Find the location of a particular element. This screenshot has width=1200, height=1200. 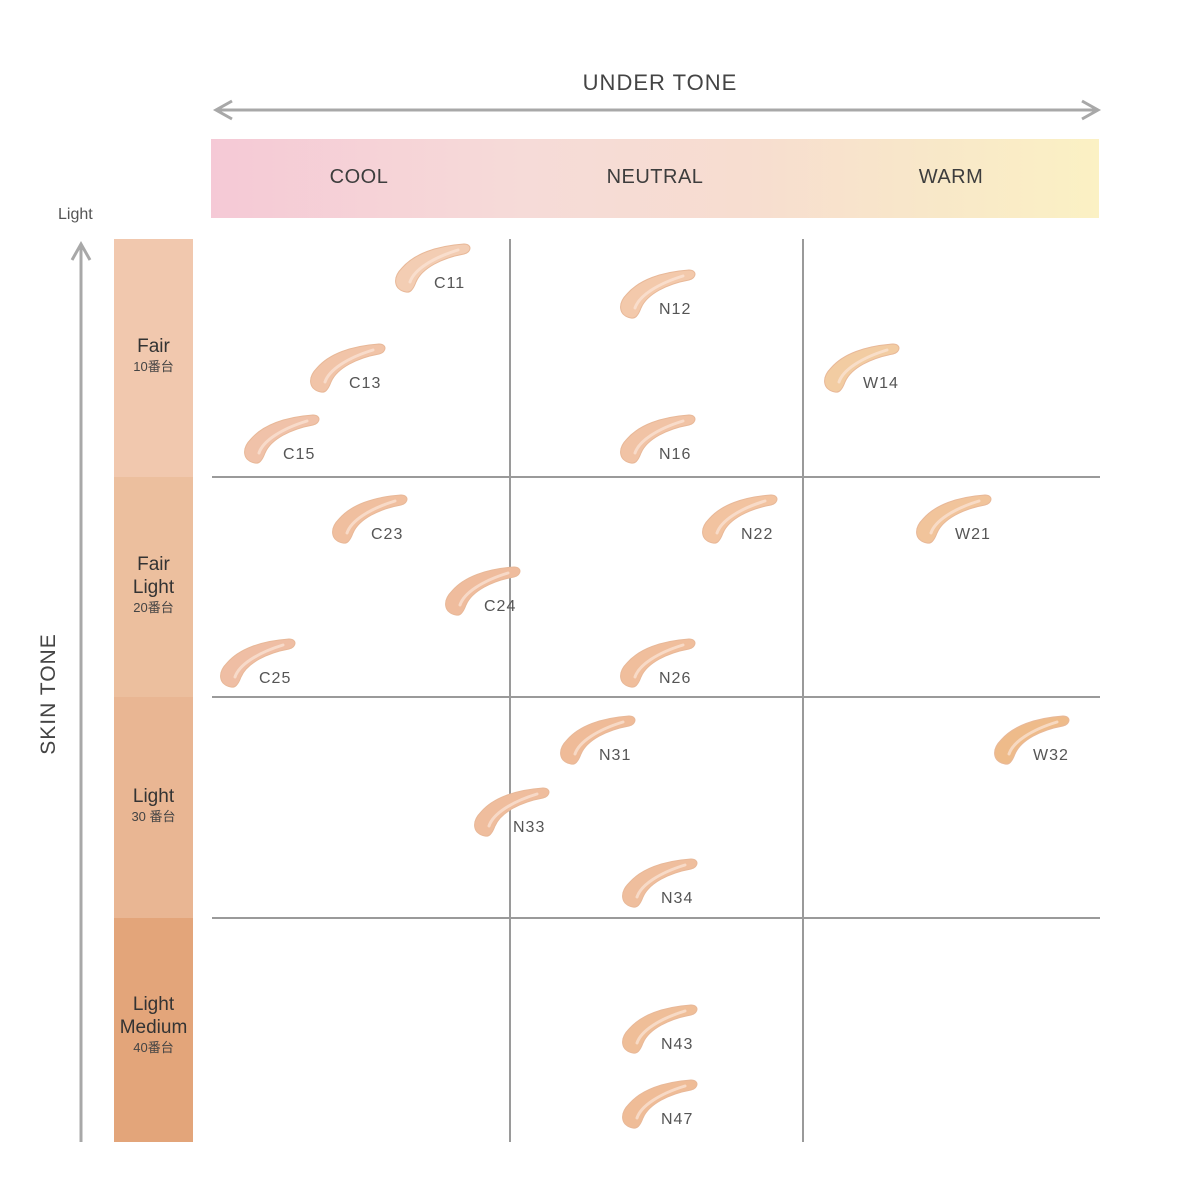

foundation-swatch-c11 is located at coordinates (433, 268).